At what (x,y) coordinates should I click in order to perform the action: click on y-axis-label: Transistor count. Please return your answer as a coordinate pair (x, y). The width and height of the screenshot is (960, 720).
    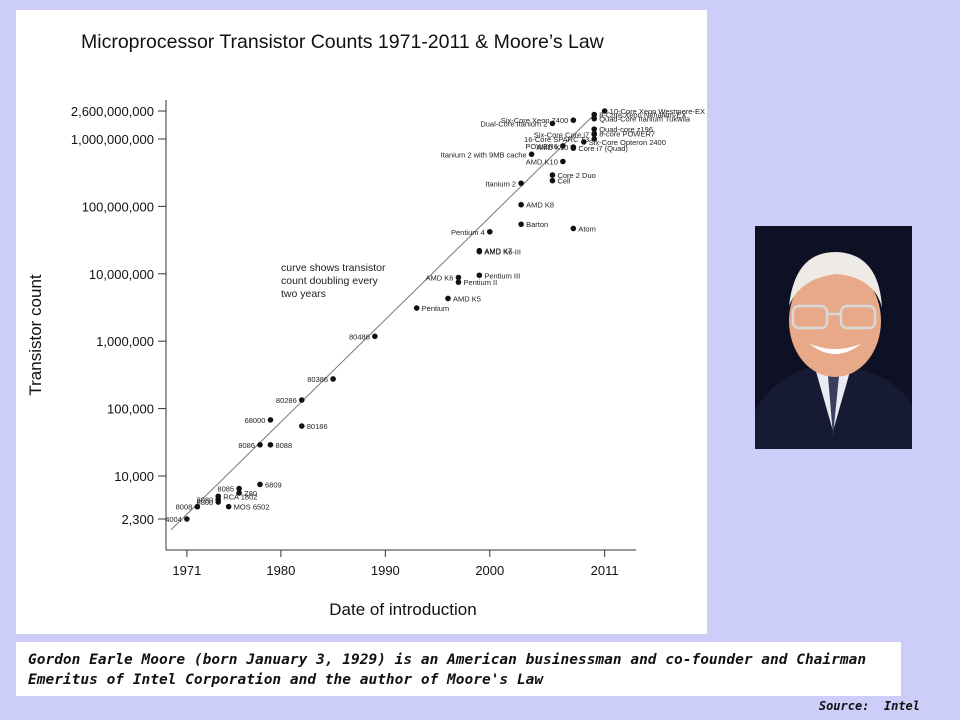
    Looking at the image, I should click on (35, 335).